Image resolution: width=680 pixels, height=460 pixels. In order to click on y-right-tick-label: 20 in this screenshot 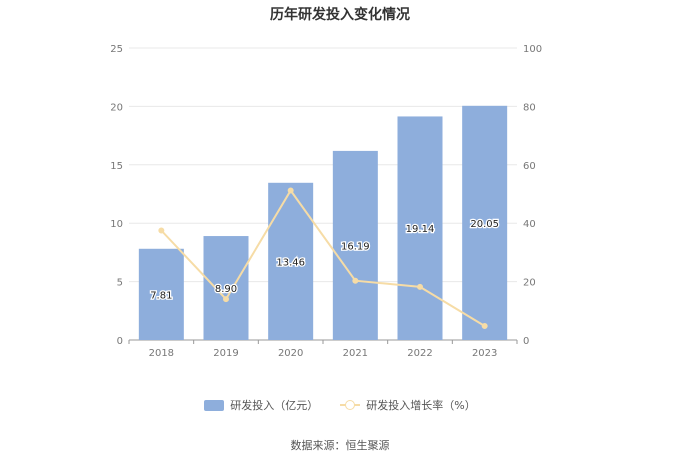, I will do `click(529, 283)`.